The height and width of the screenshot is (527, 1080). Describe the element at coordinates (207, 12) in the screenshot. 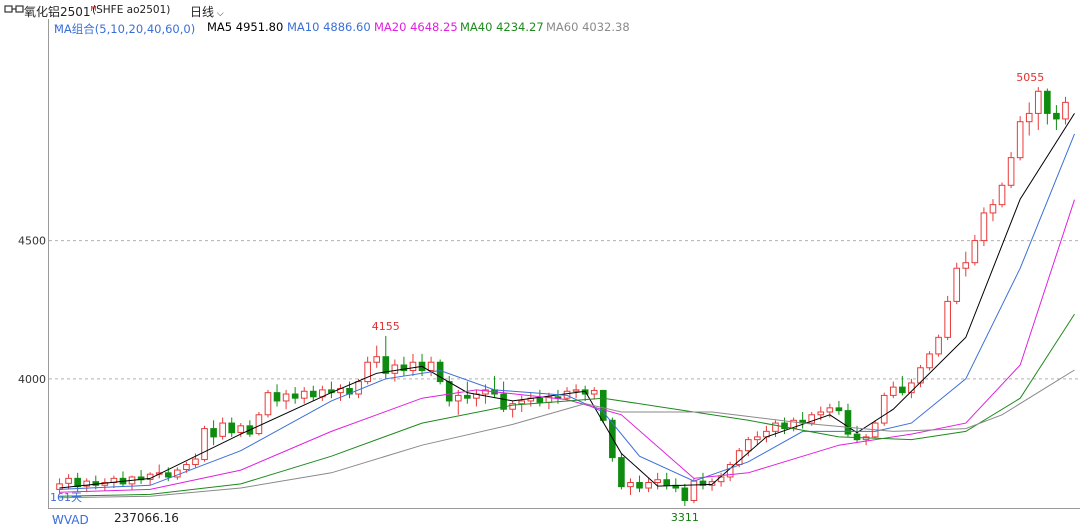

I see `period-selector: 日线 ⌵` at that location.